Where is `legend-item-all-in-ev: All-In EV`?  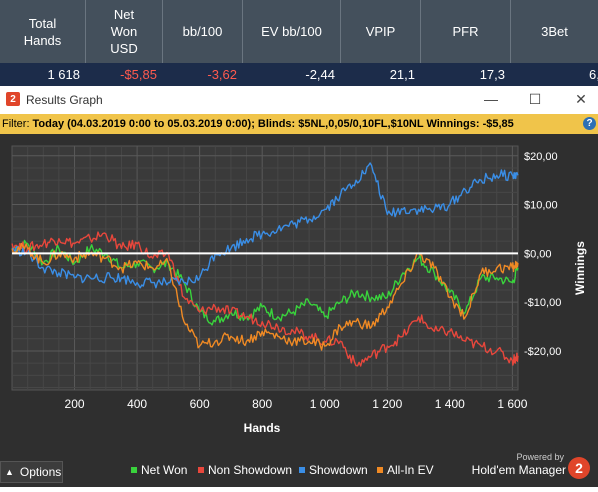
legend-item-all-in-ev: All-In EV is located at coordinates (405, 470).